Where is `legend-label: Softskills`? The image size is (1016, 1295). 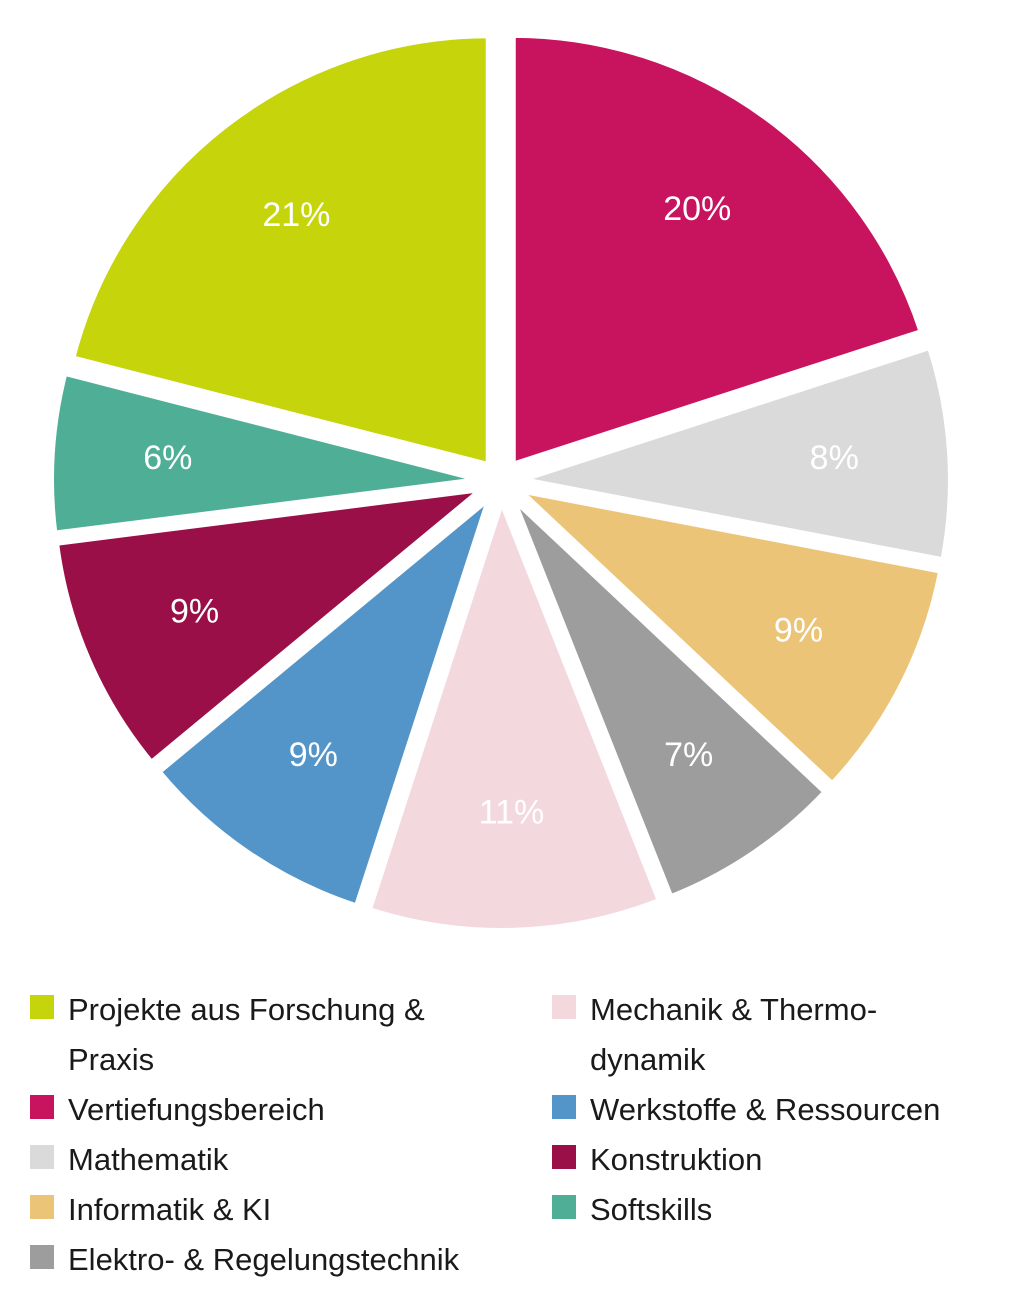 legend-label: Softskills is located at coordinates (651, 1209).